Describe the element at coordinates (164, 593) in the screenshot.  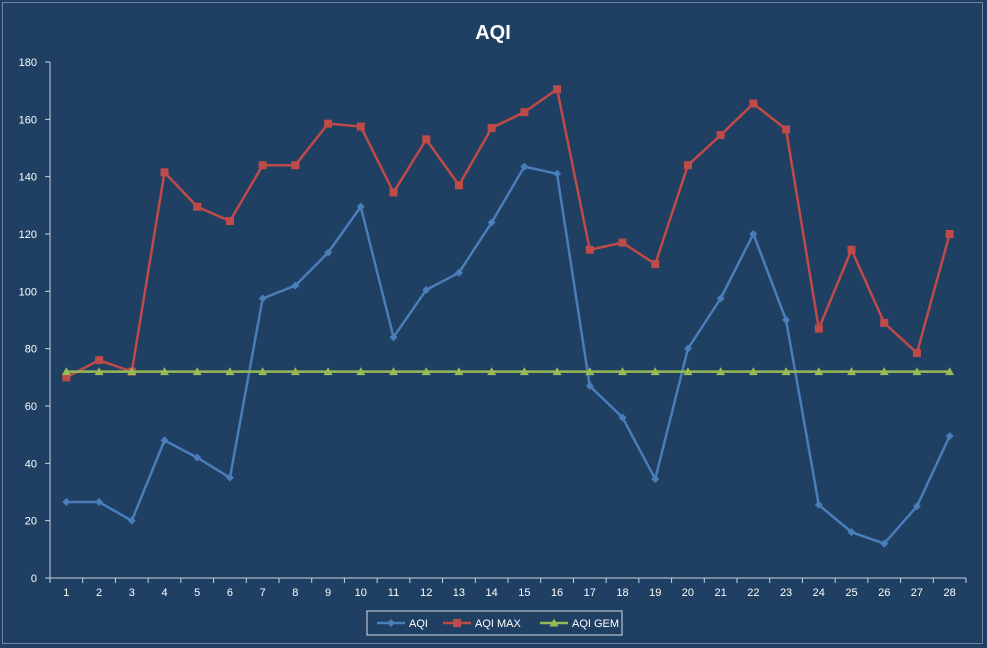
I see `x-tick-label: 4` at that location.